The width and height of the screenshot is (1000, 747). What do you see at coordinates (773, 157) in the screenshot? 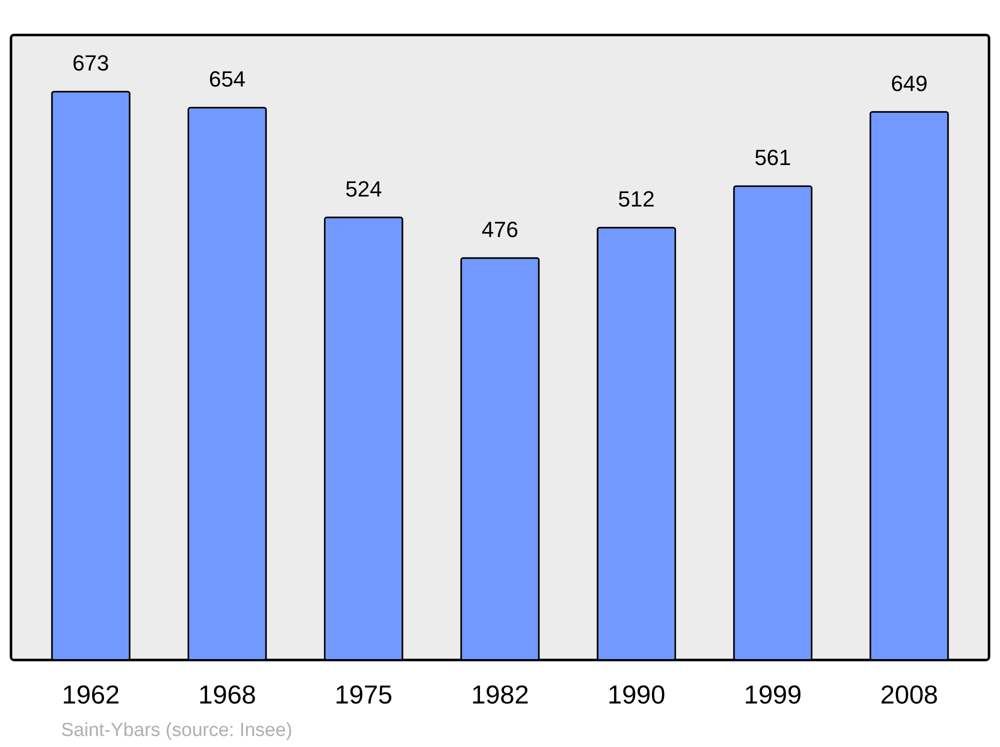
I see `data-label: 561` at bounding box center [773, 157].